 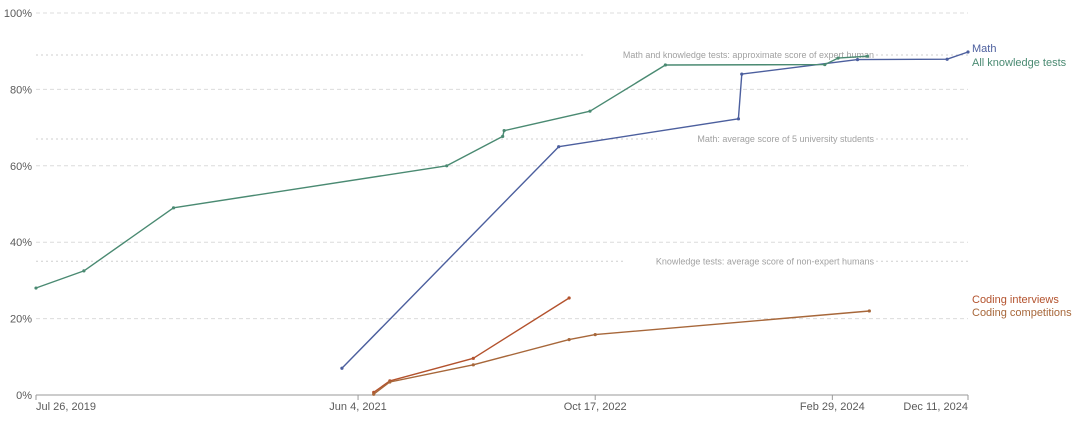 I want to click on legend-label: Coding competitions, so click(x=1022, y=313).